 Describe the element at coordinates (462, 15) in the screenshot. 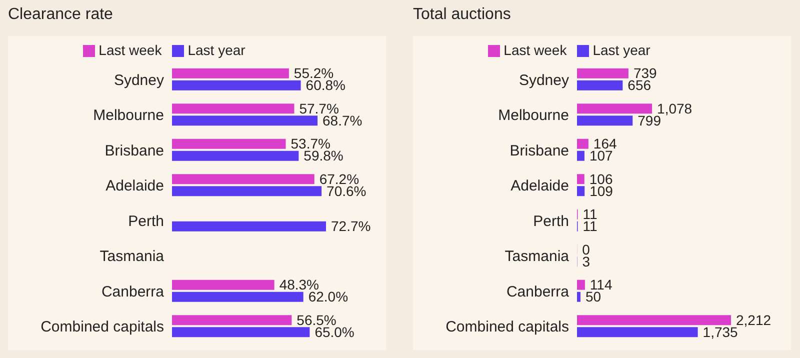

I see `chart-title: Total auctions` at that location.